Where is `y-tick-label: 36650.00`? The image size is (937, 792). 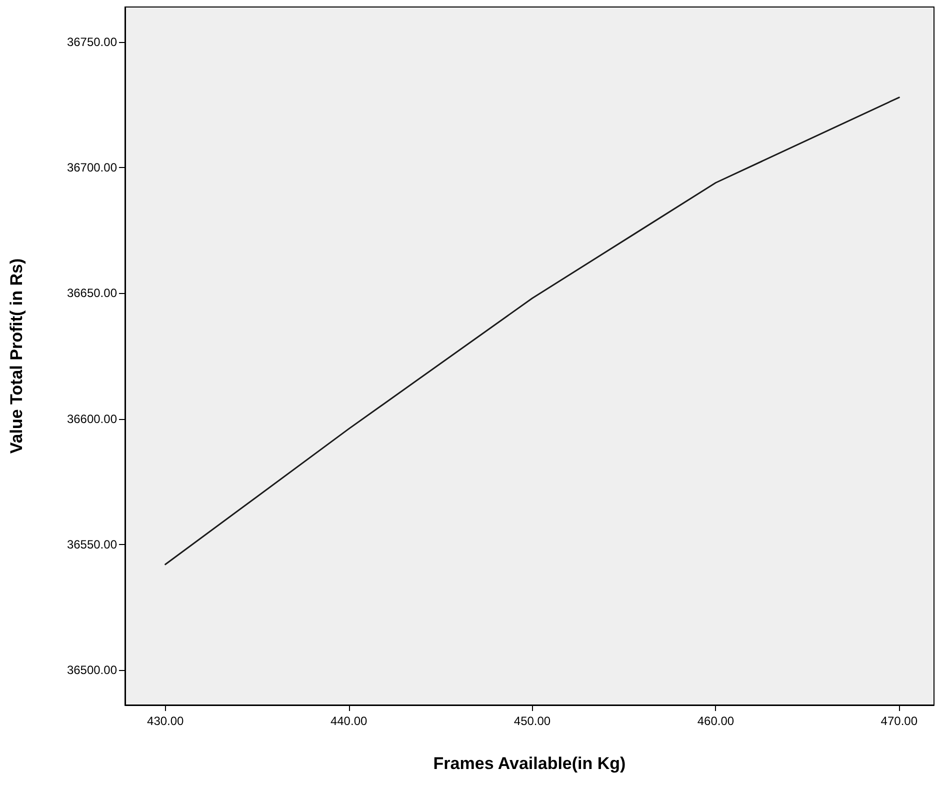 y-tick-label: 36650.00 is located at coordinates (92, 293).